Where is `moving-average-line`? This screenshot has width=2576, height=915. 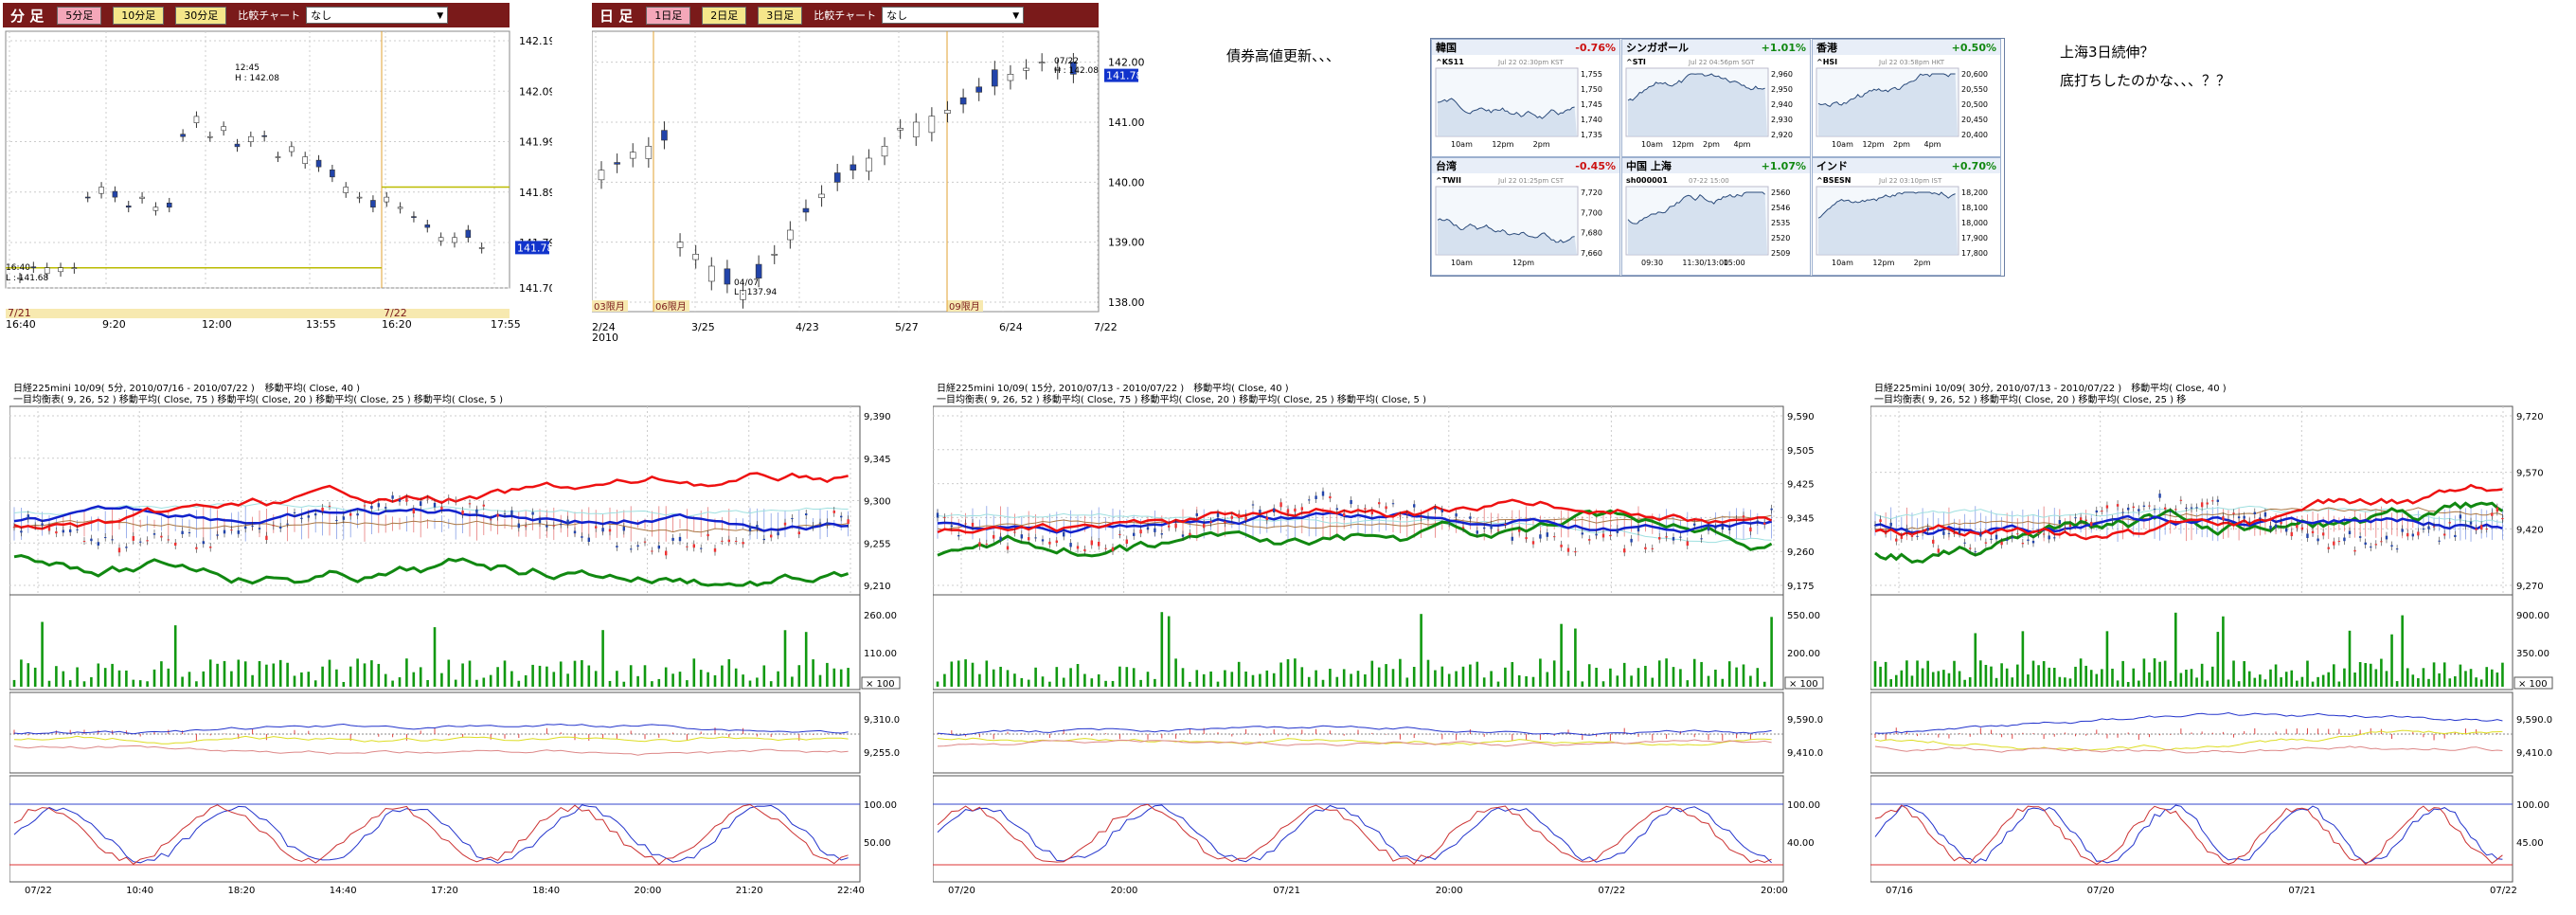
moving-average-line is located at coordinates (1354, 528).